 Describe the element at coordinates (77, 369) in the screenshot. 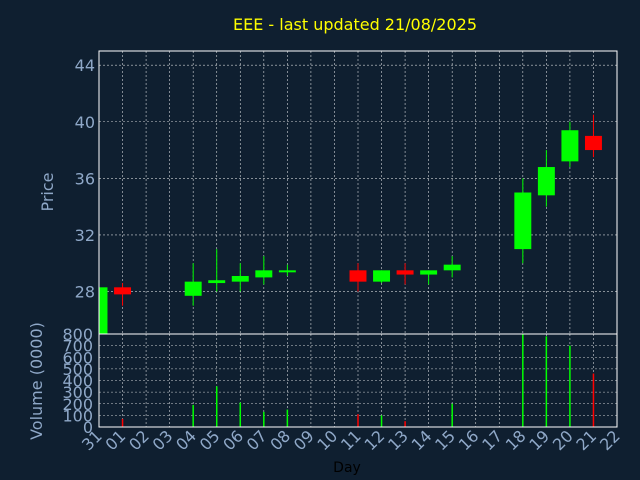

I see `volume-tick-label: 500` at that location.